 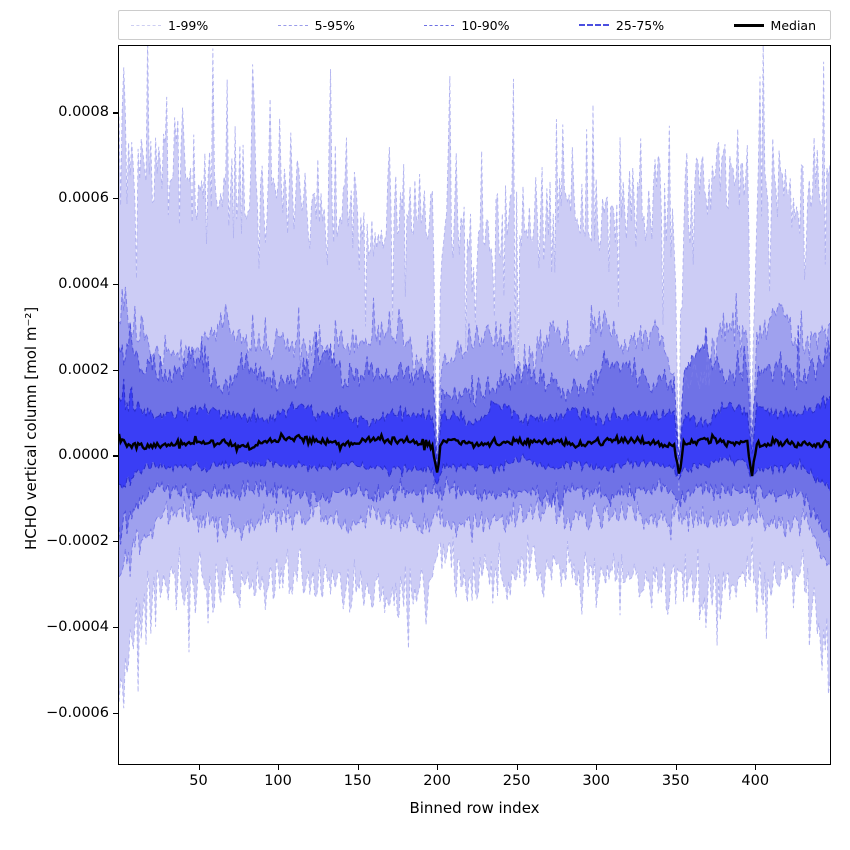 What do you see at coordinates (77, 712) in the screenshot?
I see `y-tick-label: −0.0006` at bounding box center [77, 712].